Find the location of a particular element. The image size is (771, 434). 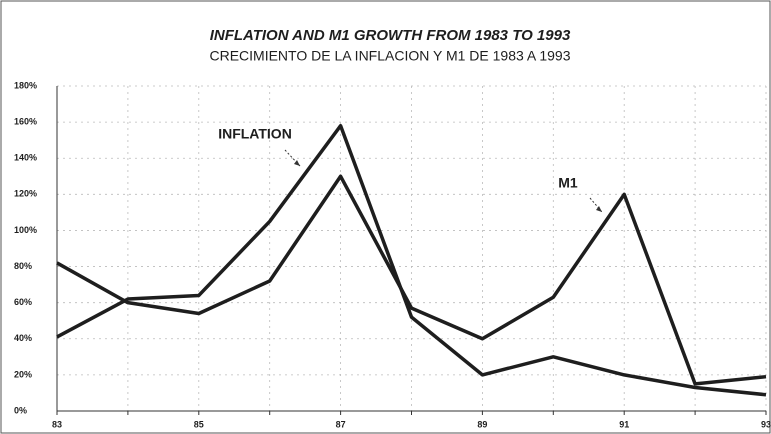

y-tick-label: 100% is located at coordinates (25, 230).